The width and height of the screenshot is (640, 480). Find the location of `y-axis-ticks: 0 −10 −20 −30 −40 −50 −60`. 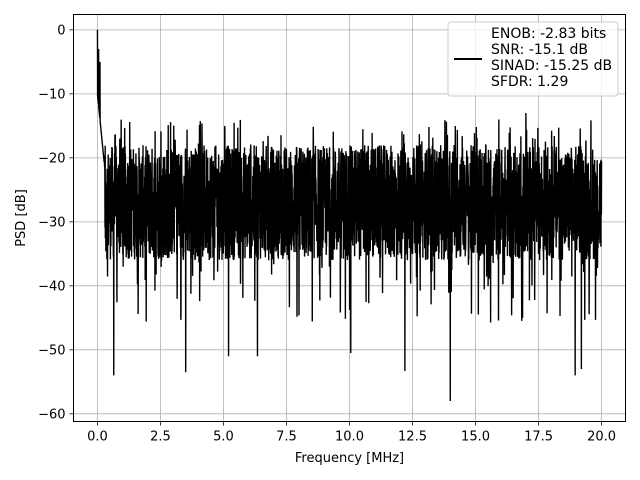

y-axis-ticks: 0 −10 −20 −30 −40 −50 −60 is located at coordinates (56, 222).